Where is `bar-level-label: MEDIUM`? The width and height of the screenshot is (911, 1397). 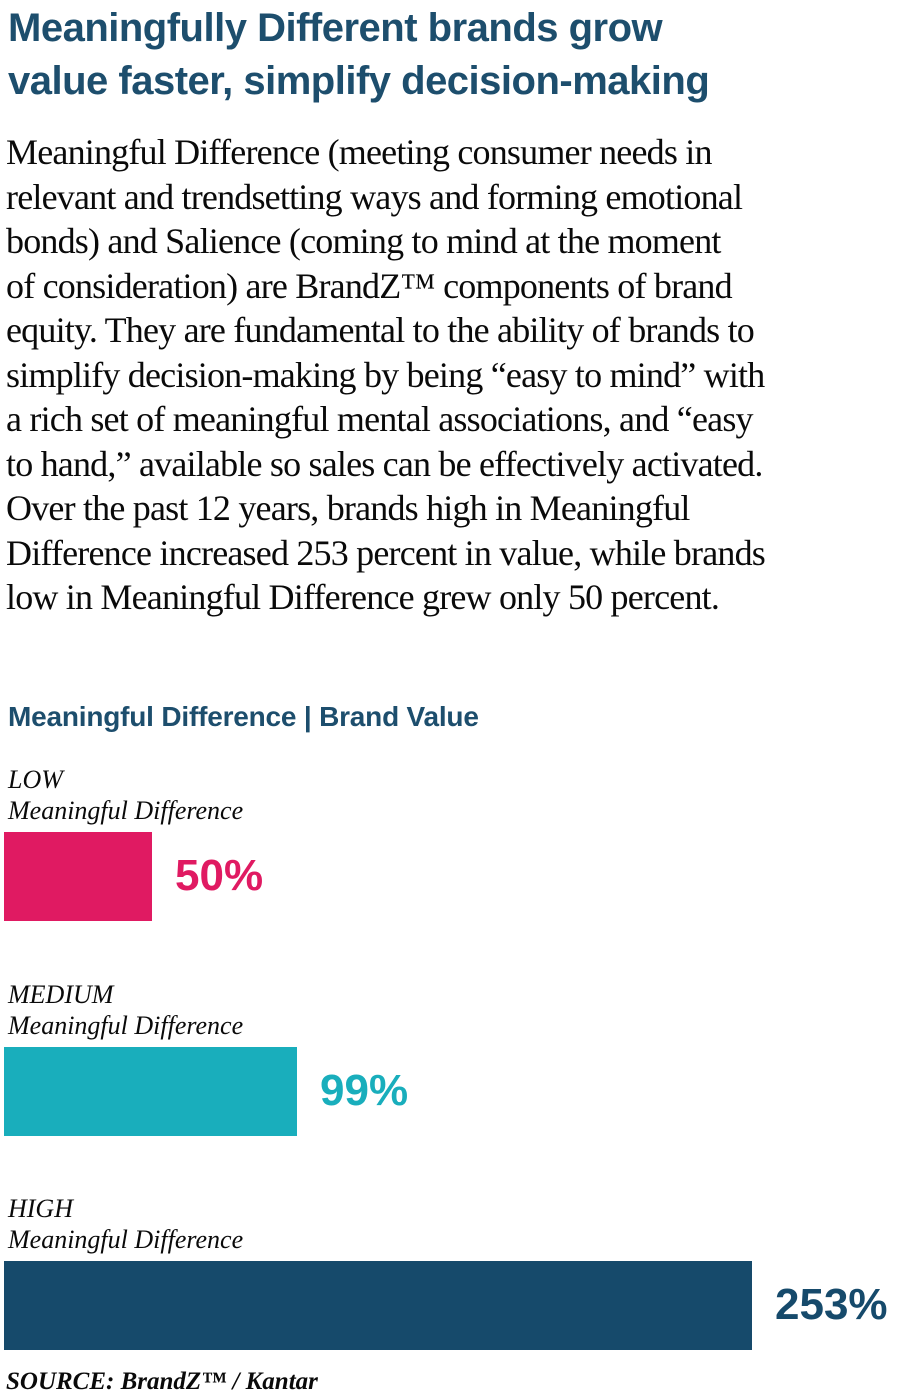
bar-level-label: MEDIUM is located at coordinates (61, 994).